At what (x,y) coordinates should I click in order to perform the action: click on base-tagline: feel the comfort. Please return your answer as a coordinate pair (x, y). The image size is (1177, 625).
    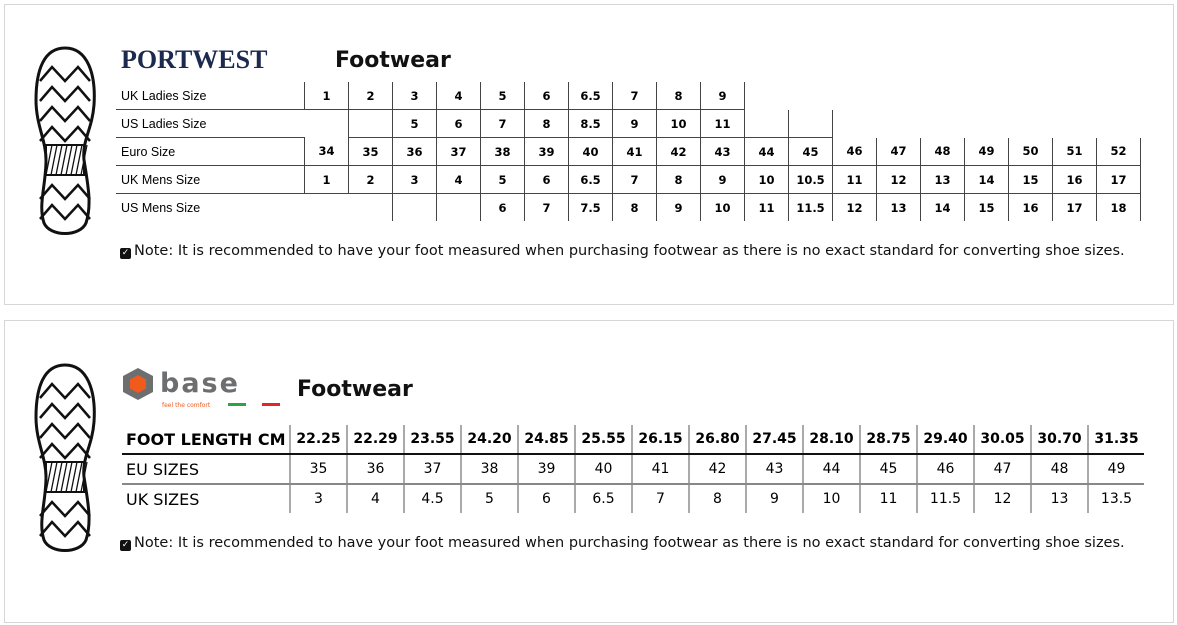
    Looking at the image, I should click on (186, 405).